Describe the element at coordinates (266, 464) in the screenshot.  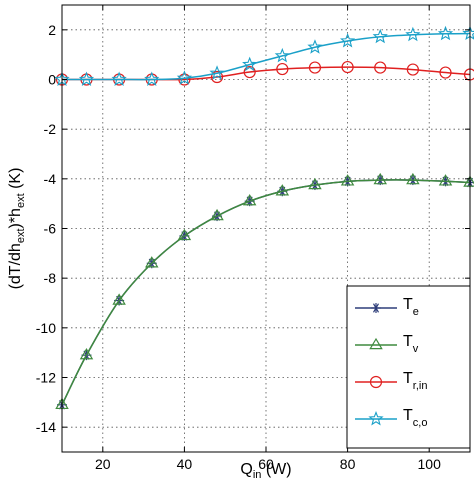
I see `x-tick-label: 60` at that location.